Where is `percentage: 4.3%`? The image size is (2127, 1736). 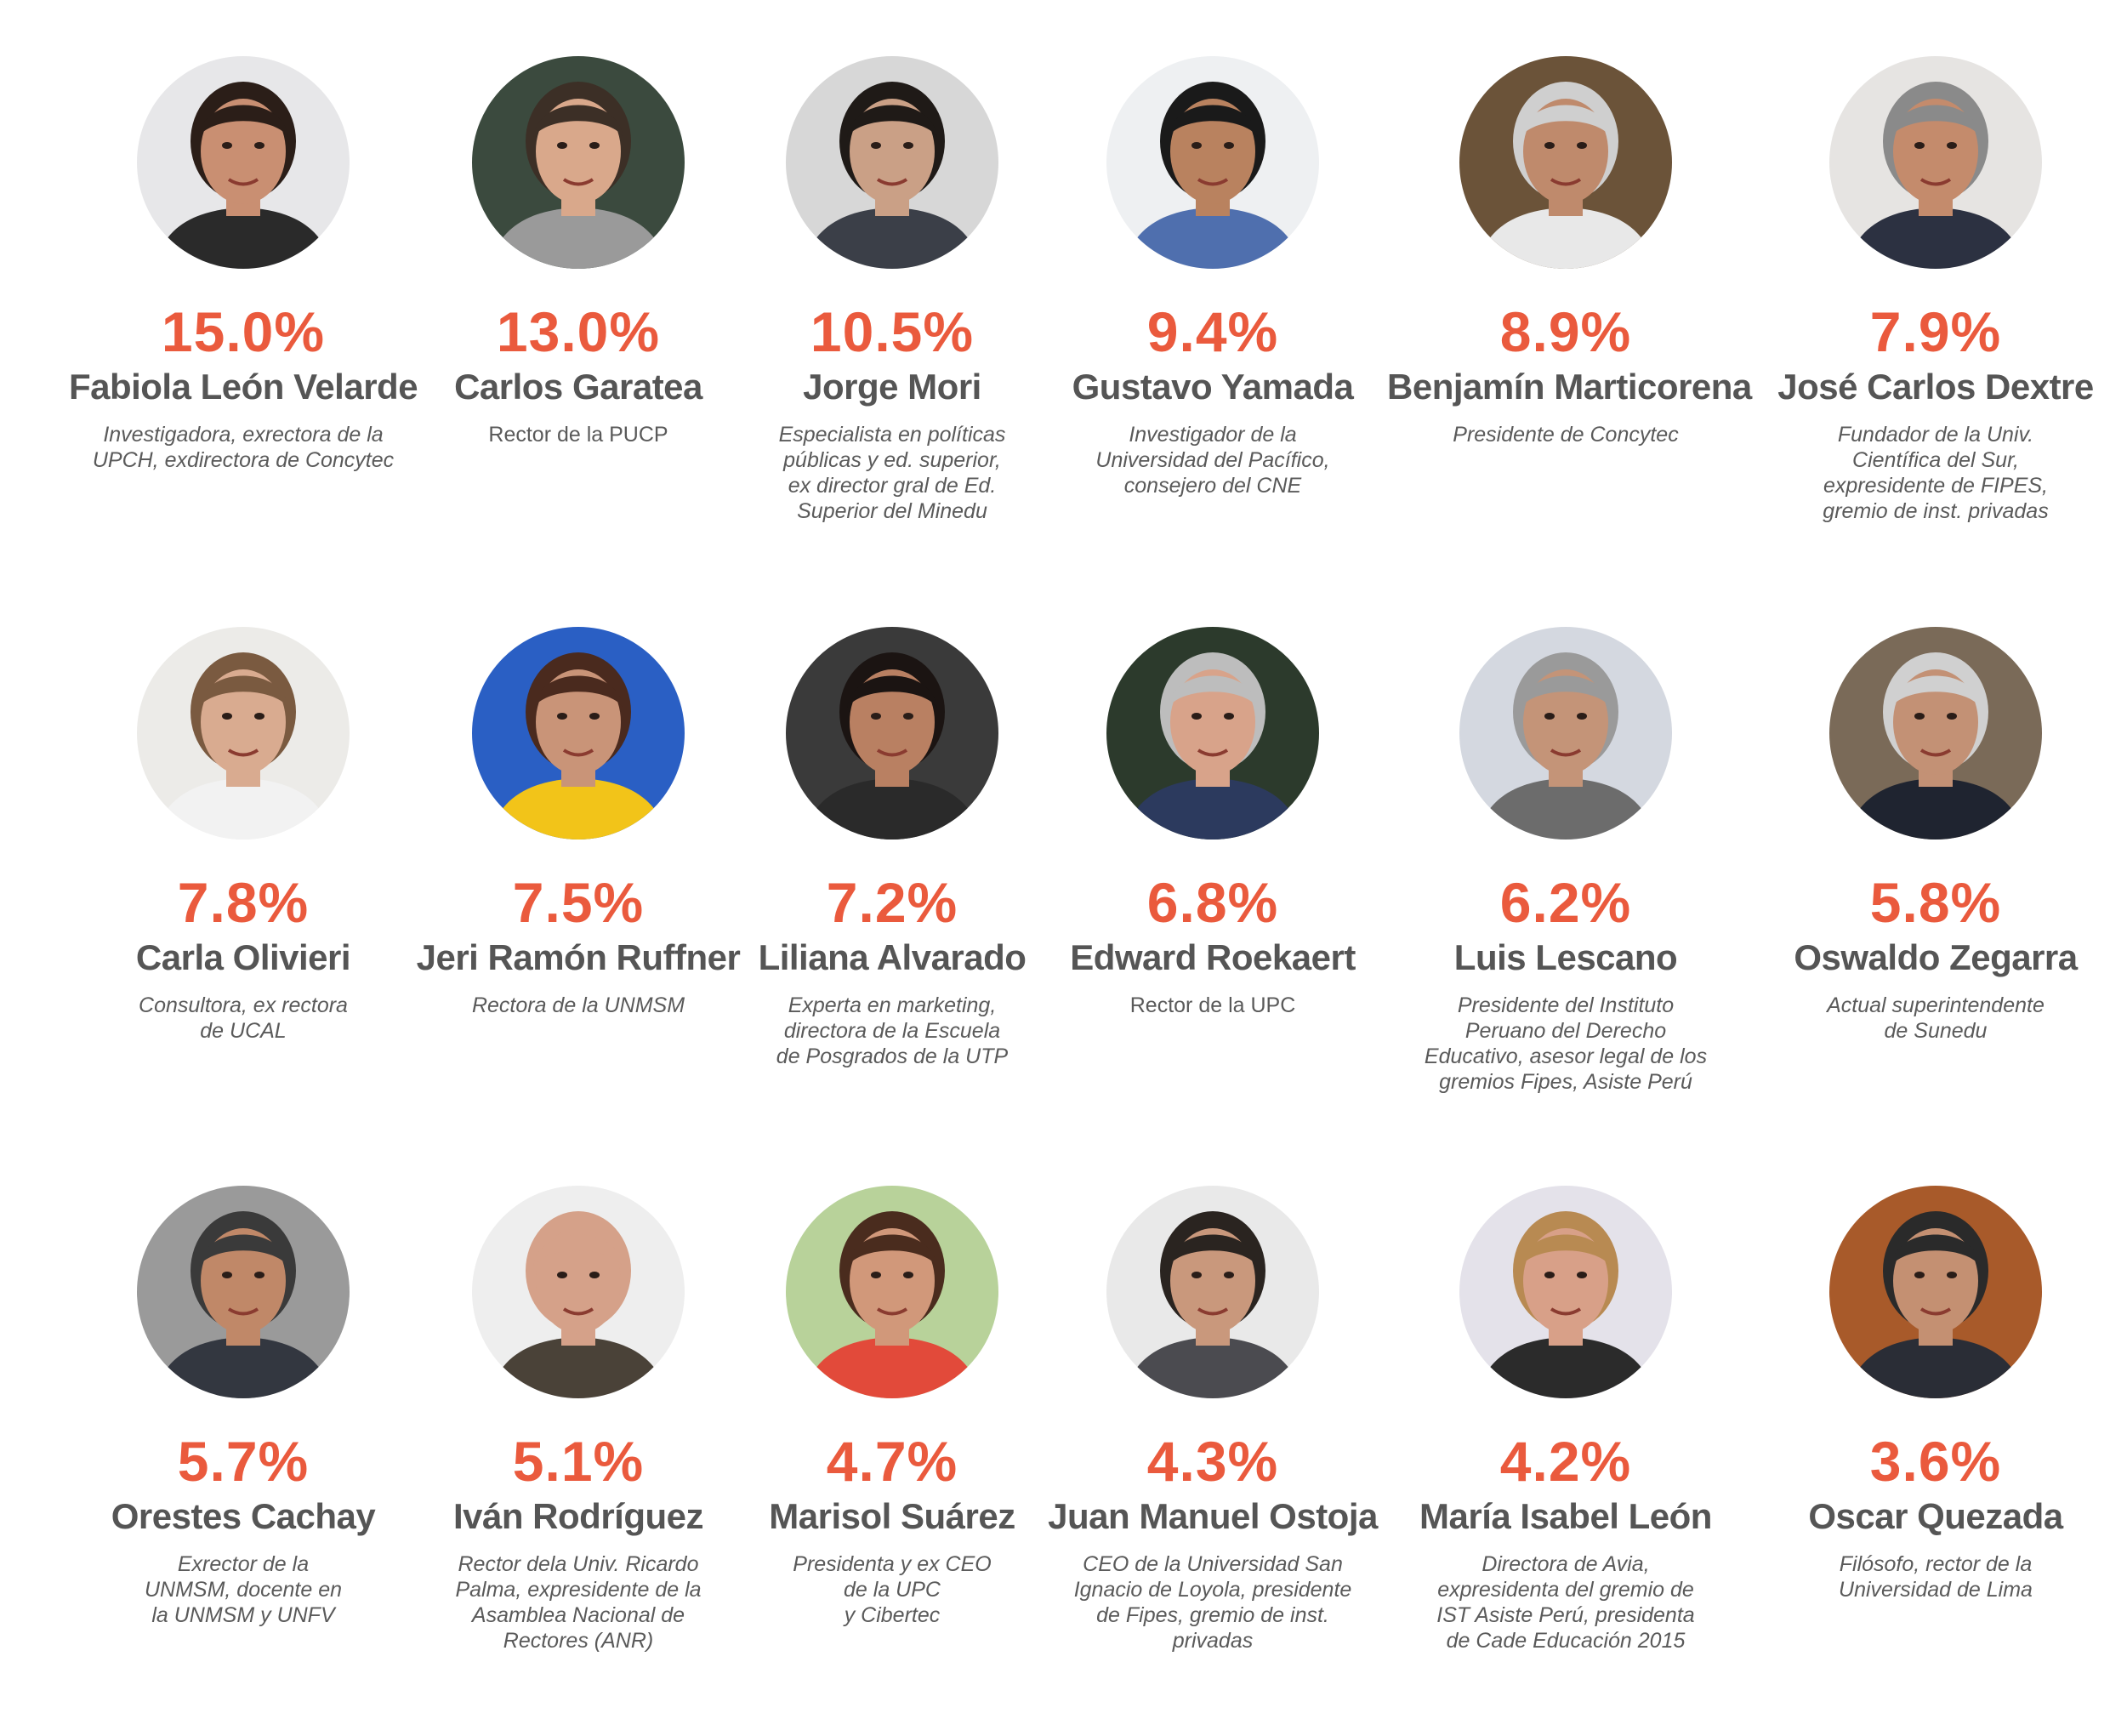
percentage: 4.3% is located at coordinates (1212, 1461).